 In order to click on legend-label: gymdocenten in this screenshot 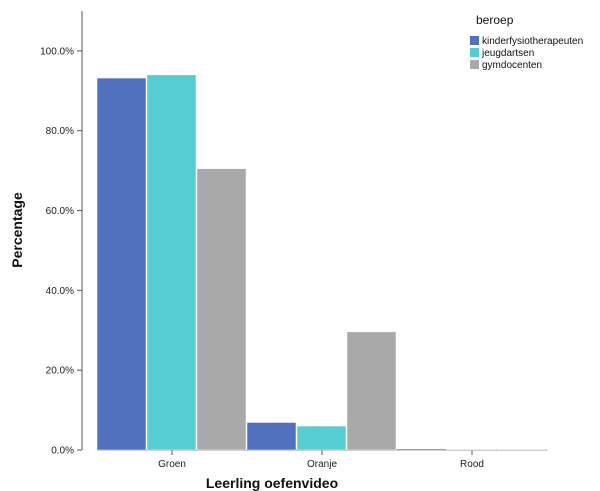, I will do `click(512, 65)`.